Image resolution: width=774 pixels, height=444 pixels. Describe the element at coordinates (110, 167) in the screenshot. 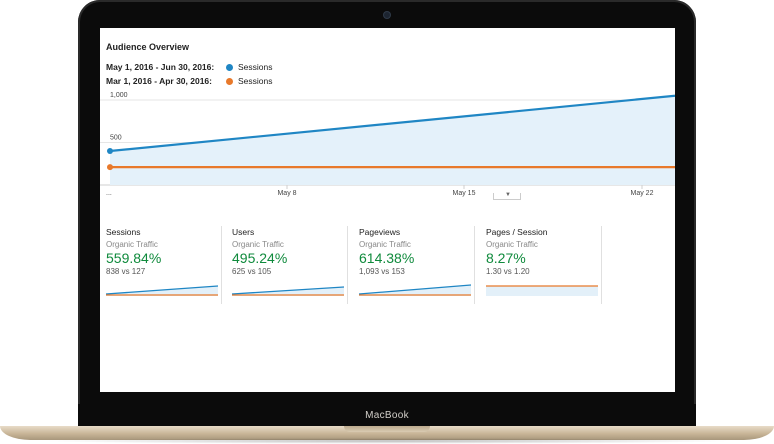

I see `series-point-previous` at that location.